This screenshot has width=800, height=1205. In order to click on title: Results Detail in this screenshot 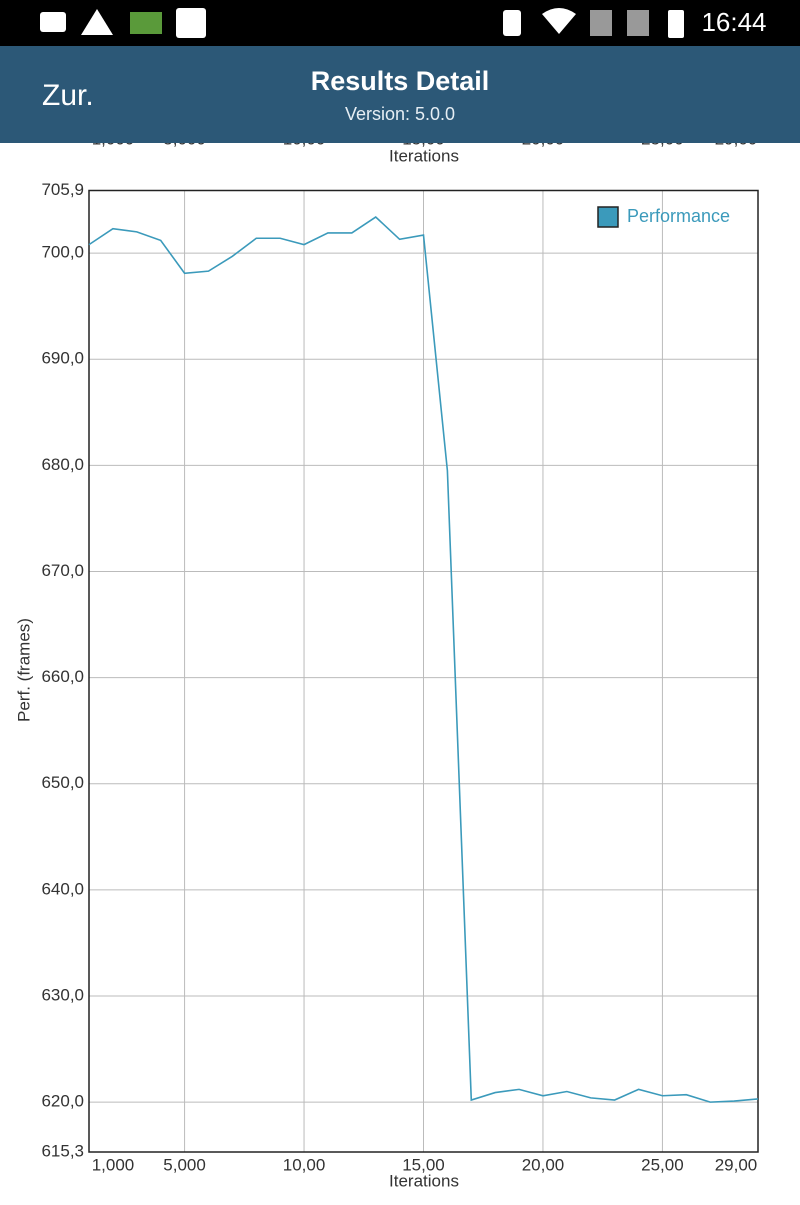, I will do `click(400, 81)`.